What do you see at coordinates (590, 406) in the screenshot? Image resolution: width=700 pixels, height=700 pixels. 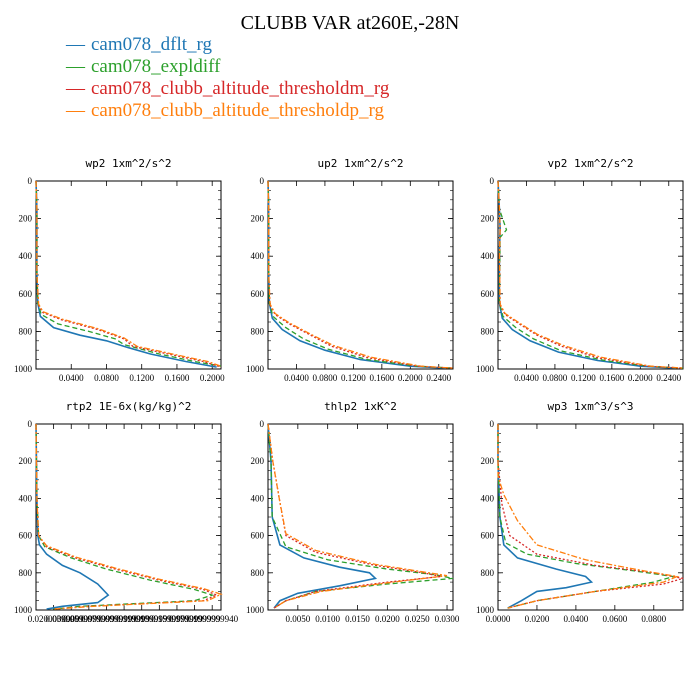 I see `chart-title: wp3 1xm^3/s^3` at bounding box center [590, 406].